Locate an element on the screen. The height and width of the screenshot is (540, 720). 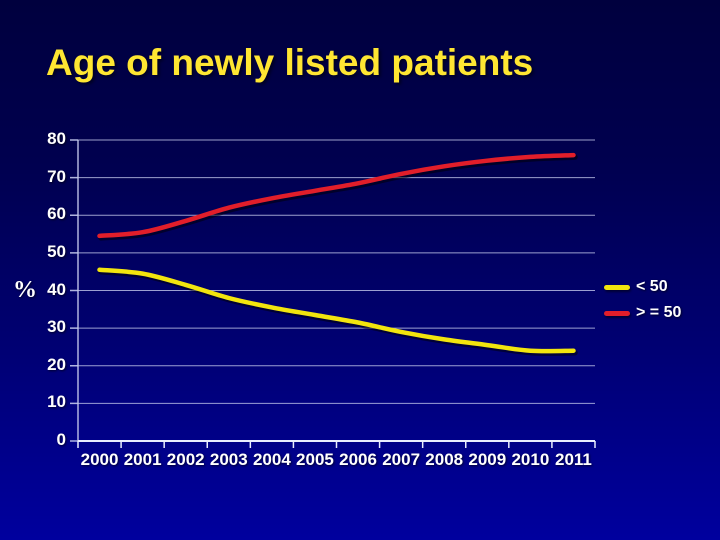
slide-title: Age of newly listed patients is located at coordinates (290, 62).